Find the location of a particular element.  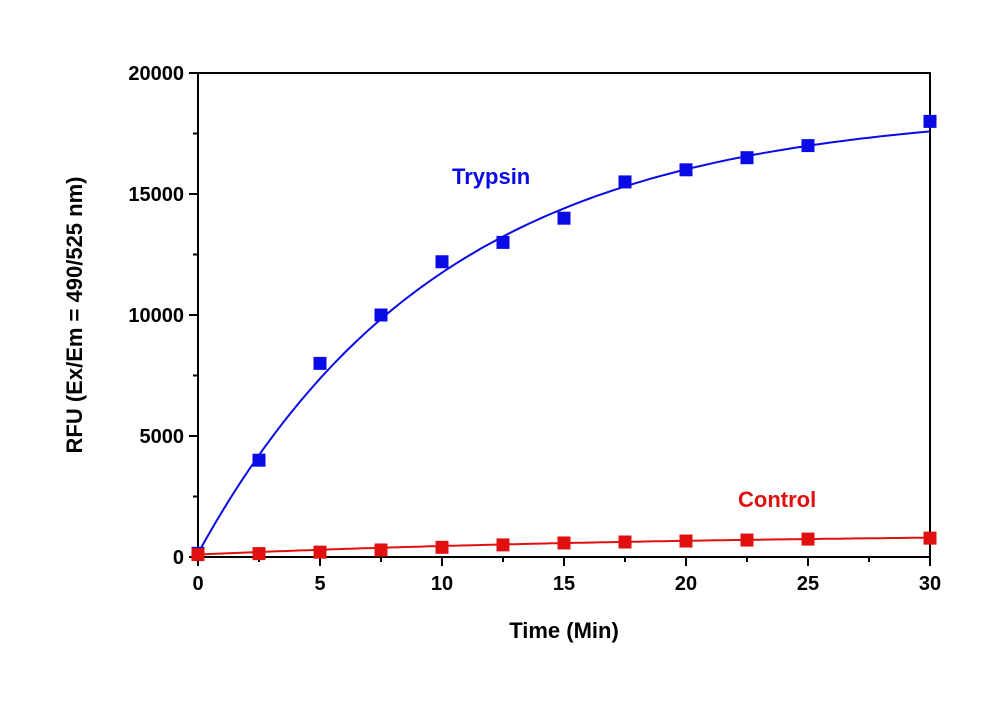

y-tick-label: 0 is located at coordinates (178, 558).